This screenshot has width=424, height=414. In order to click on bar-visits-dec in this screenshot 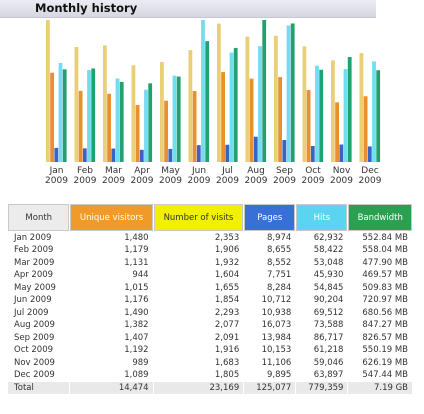, I will do `click(361, 108)`.